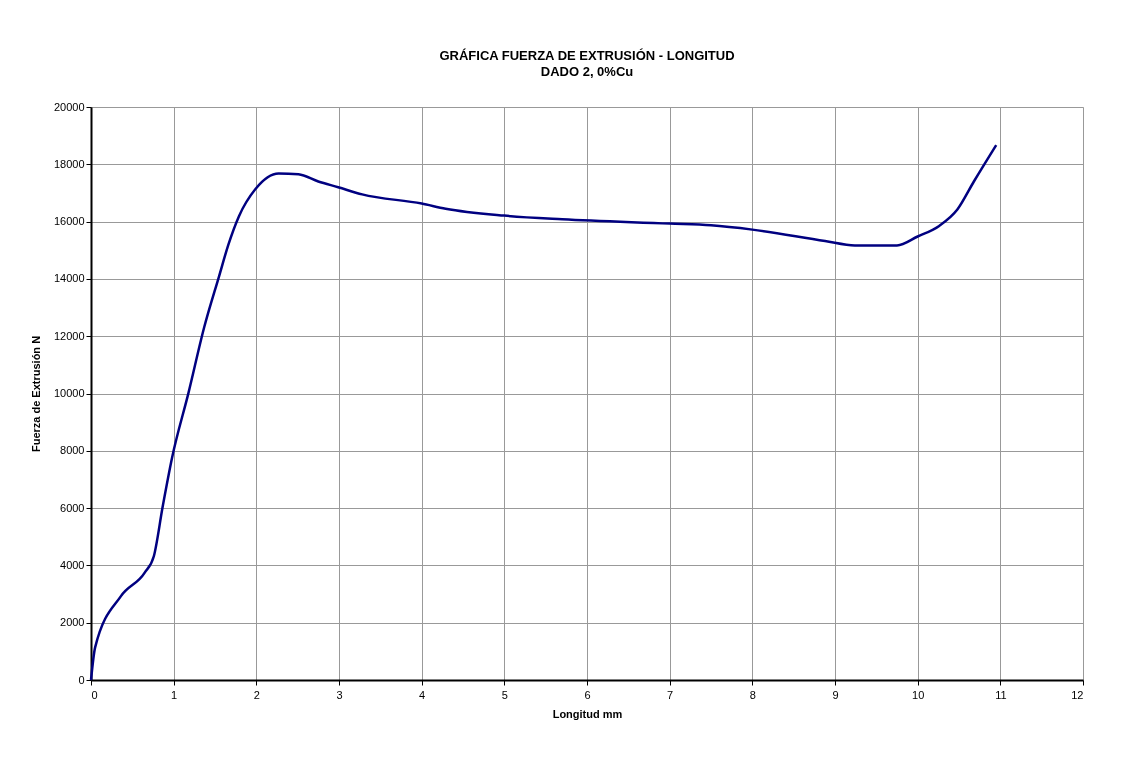 This screenshot has width=1123, height=777. I want to click on y-tick-label: 18000, so click(69, 163).